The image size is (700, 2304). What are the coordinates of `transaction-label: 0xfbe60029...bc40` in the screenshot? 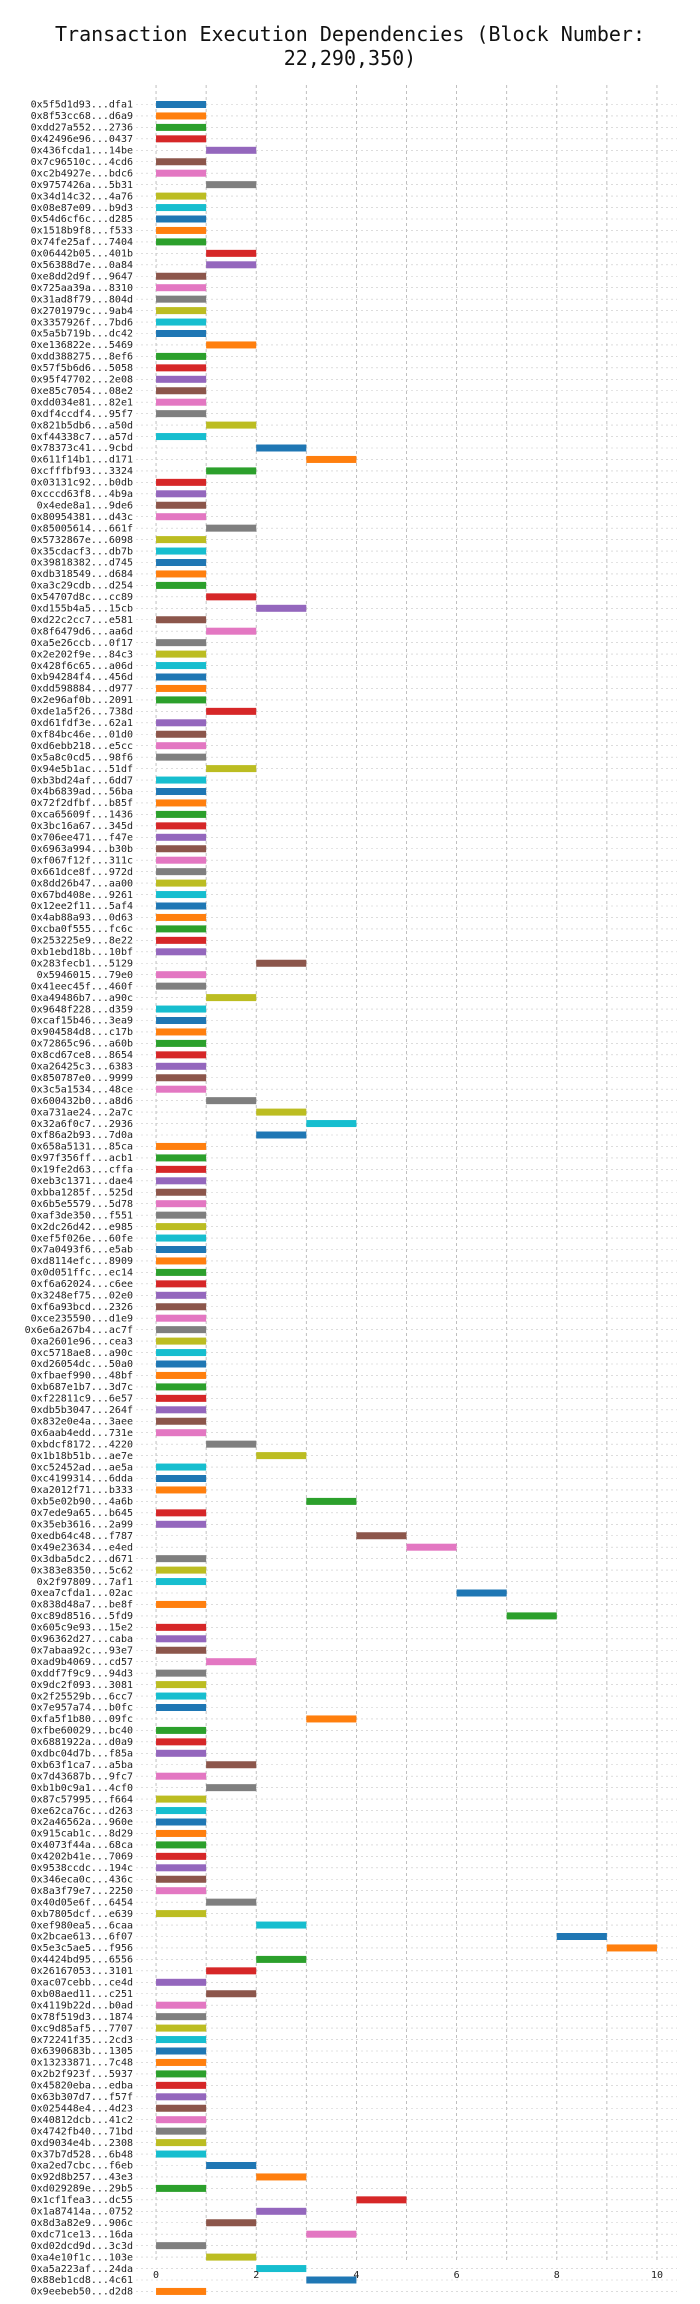 It's located at (82, 1731).